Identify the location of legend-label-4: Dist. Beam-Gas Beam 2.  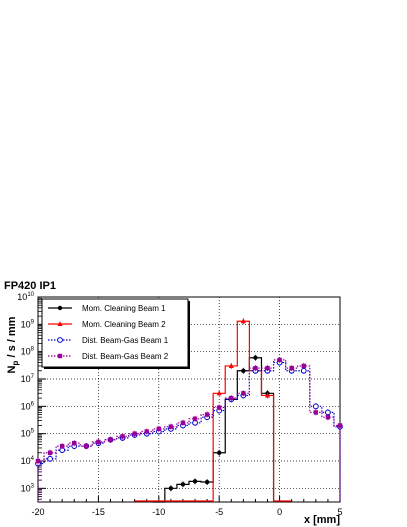
(125, 356).